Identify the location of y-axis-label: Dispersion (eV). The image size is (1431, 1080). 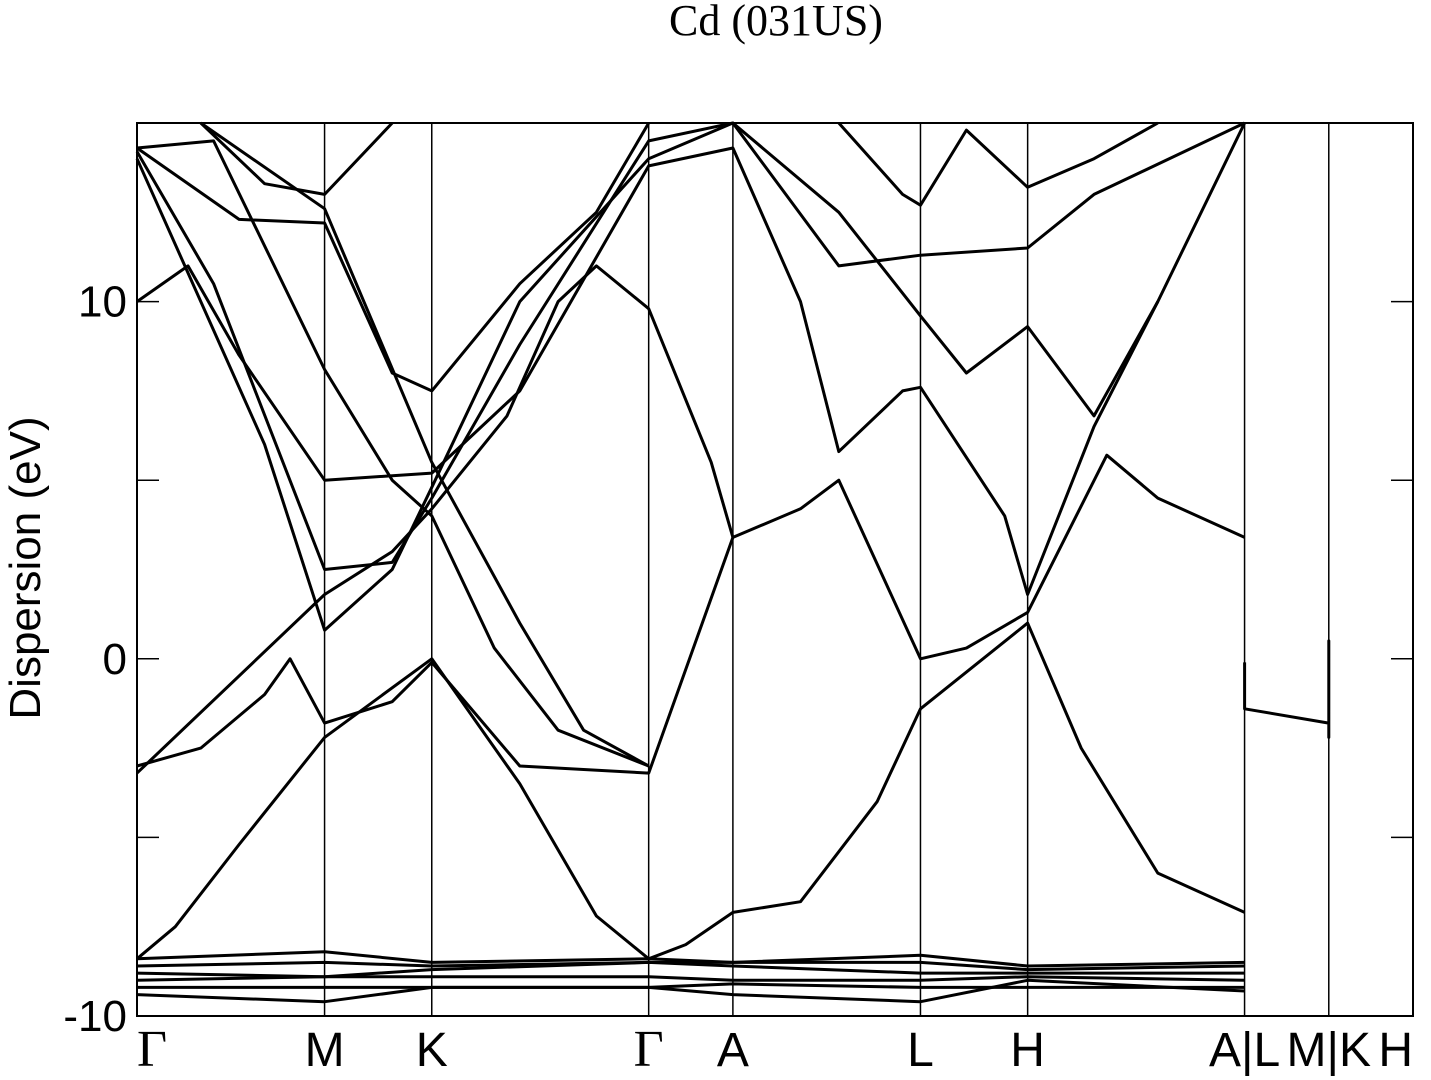
(25, 567).